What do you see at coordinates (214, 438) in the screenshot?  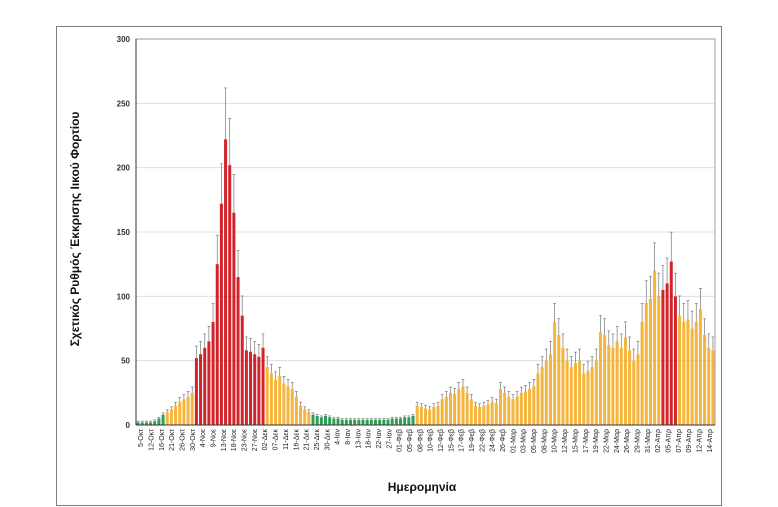 I see `x-tick-label: 9-Νοε` at bounding box center [214, 438].